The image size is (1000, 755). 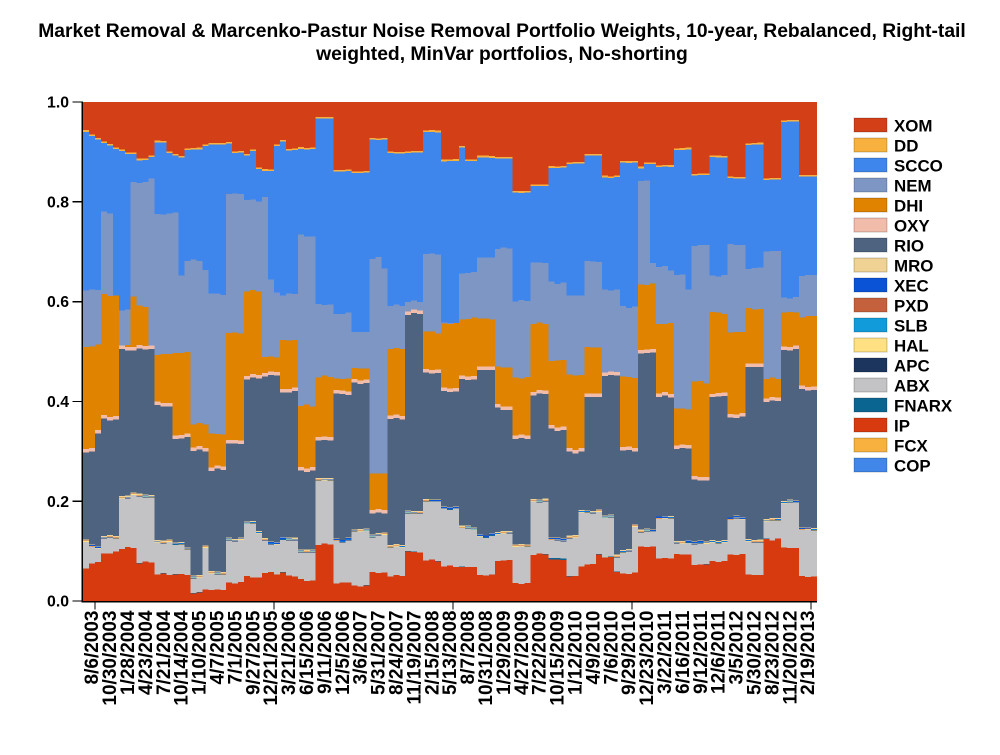 I want to click on svg-text: 5/31/2007, so click(x=379, y=653).